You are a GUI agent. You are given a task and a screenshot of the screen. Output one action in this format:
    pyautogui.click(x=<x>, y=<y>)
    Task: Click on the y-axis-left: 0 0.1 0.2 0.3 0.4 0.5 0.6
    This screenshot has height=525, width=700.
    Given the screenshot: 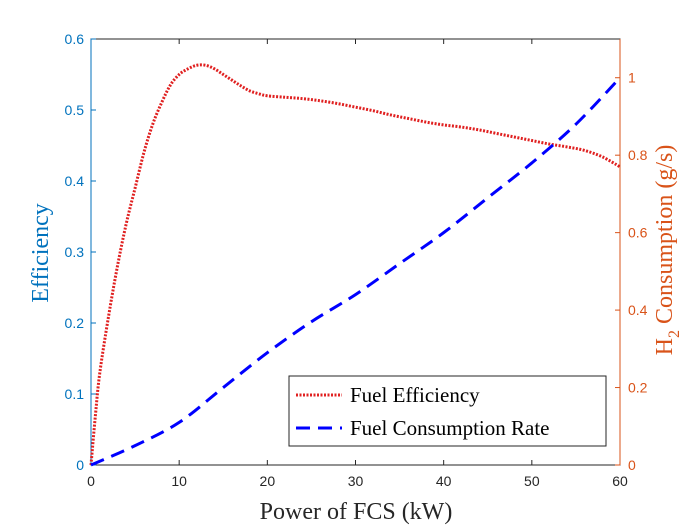 What is the action you would take?
    pyautogui.click(x=80, y=252)
    